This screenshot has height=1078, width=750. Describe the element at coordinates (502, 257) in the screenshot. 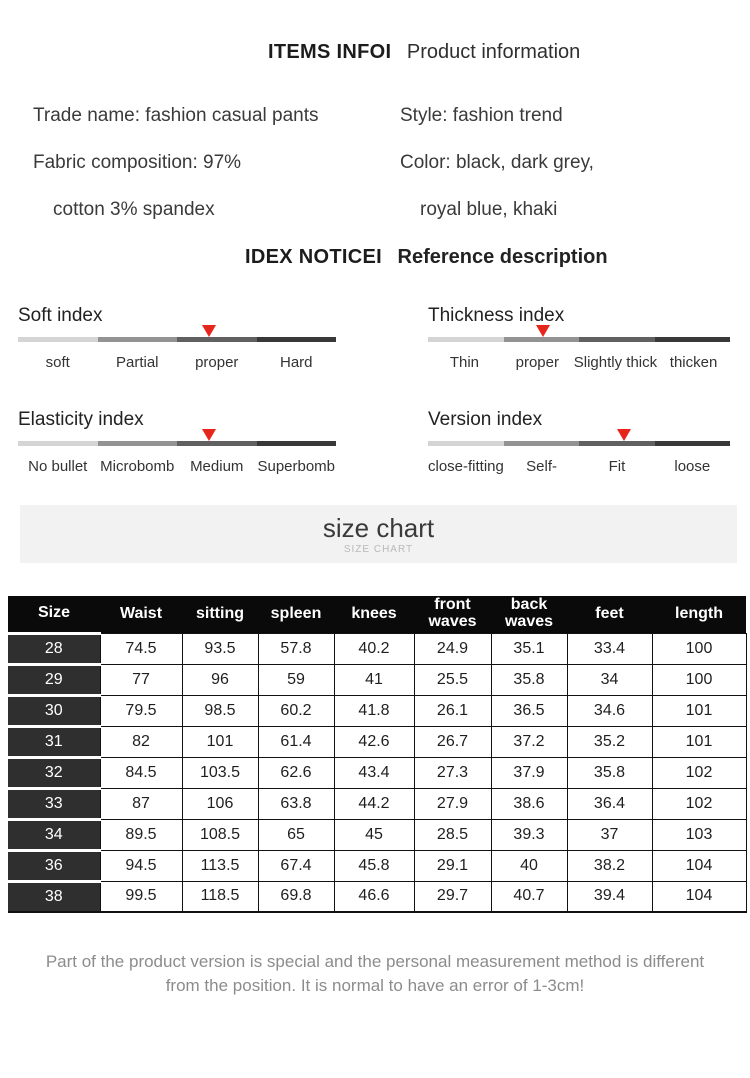

I see `index-notice-heading-regular: Reference description` at that location.